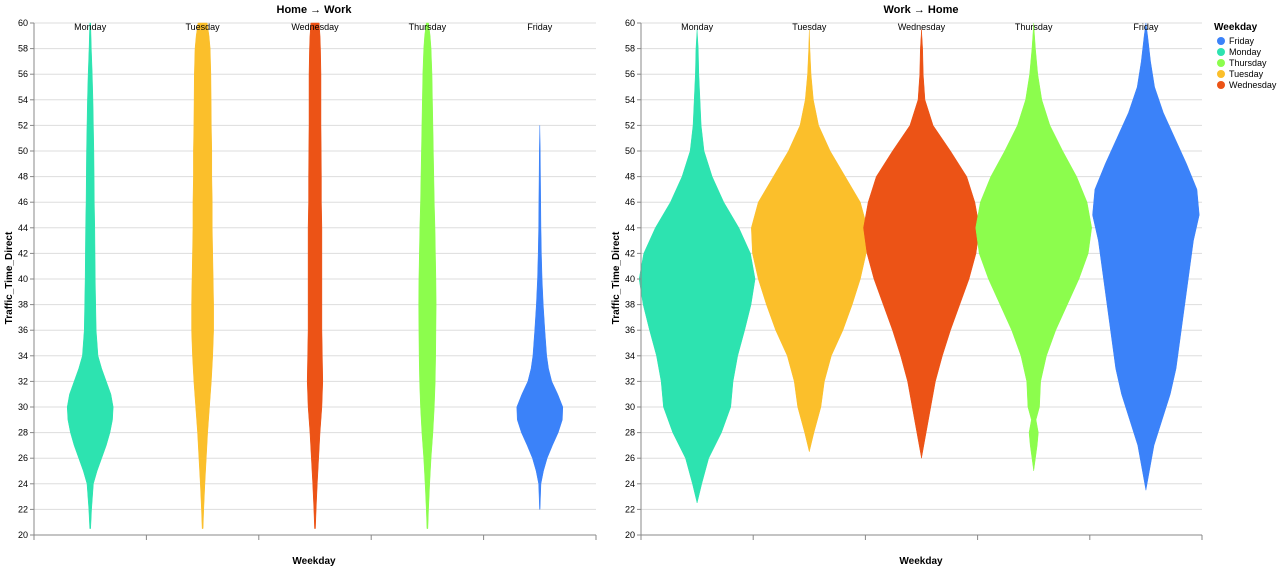  Describe the element at coordinates (1221, 85) in the screenshot. I see `legend-swatch-wednesday` at that location.